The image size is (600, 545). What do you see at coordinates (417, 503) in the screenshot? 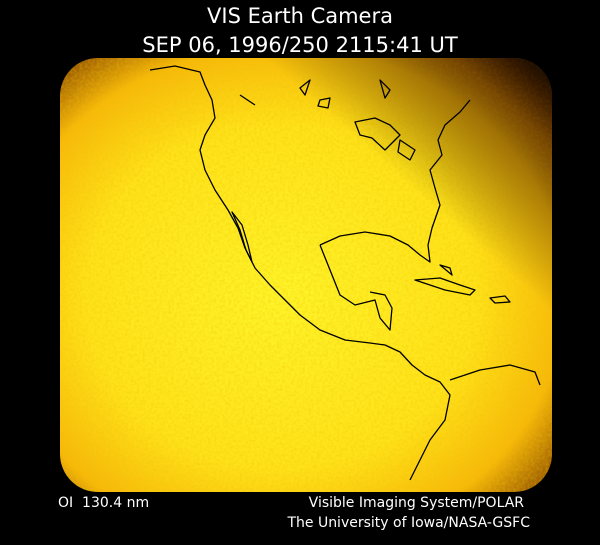
I see `credit-line: Visible Imaging System/POLAR` at bounding box center [417, 503].